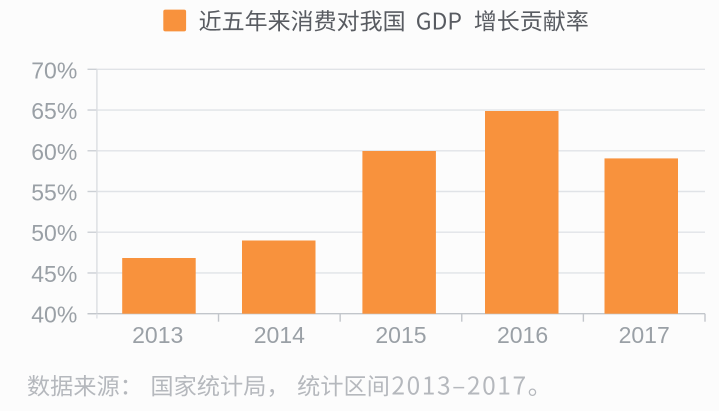 The height and width of the screenshot is (411, 719). Describe the element at coordinates (522, 335) in the screenshot. I see `svg-text: 2016` at that location.